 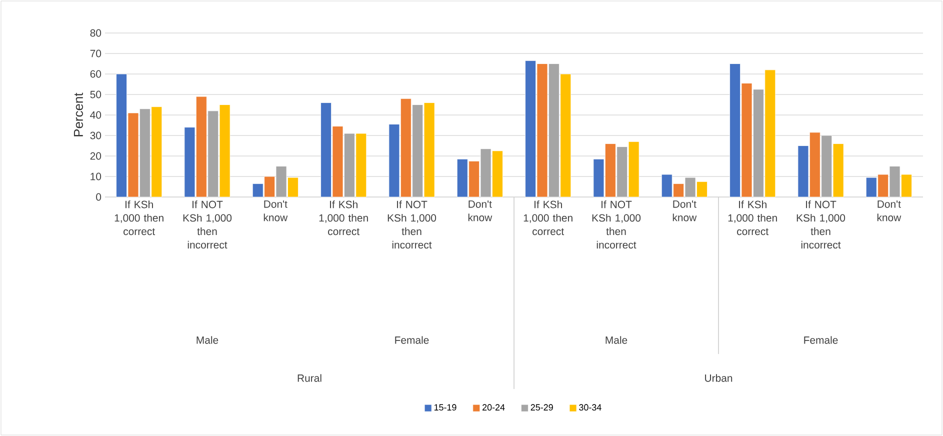 I want to click on y-tick-label: 80, so click(x=96, y=33).